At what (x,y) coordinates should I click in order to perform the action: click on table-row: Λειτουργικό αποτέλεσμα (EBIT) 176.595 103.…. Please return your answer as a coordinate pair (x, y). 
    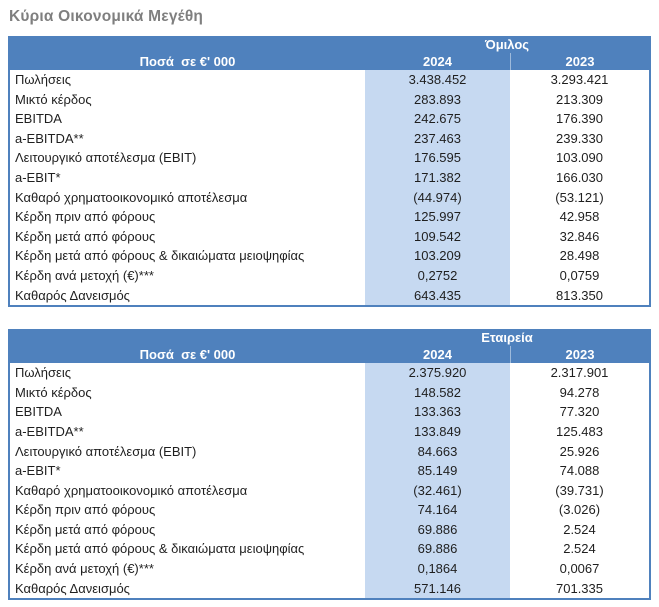
    Looking at the image, I should click on (329, 158).